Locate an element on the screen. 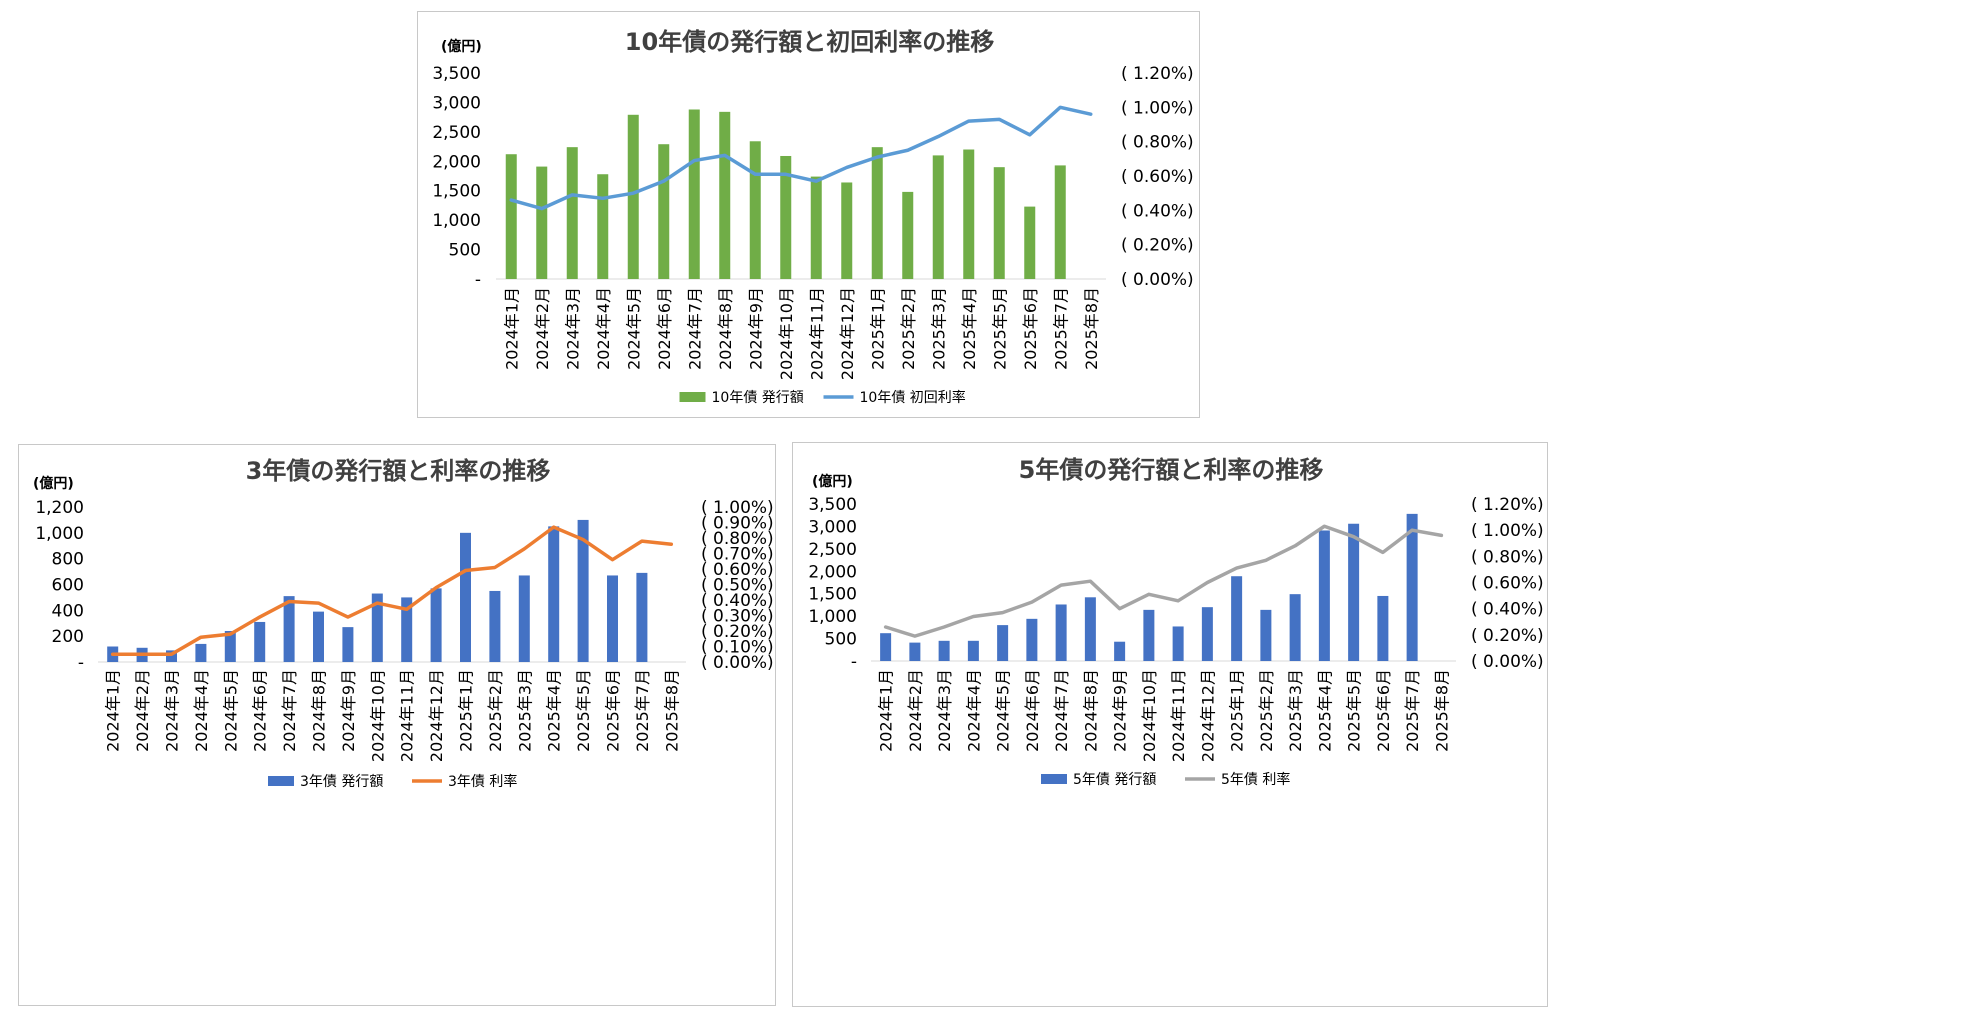  x-tick-label: 2024年11月 is located at coordinates (816, 333).